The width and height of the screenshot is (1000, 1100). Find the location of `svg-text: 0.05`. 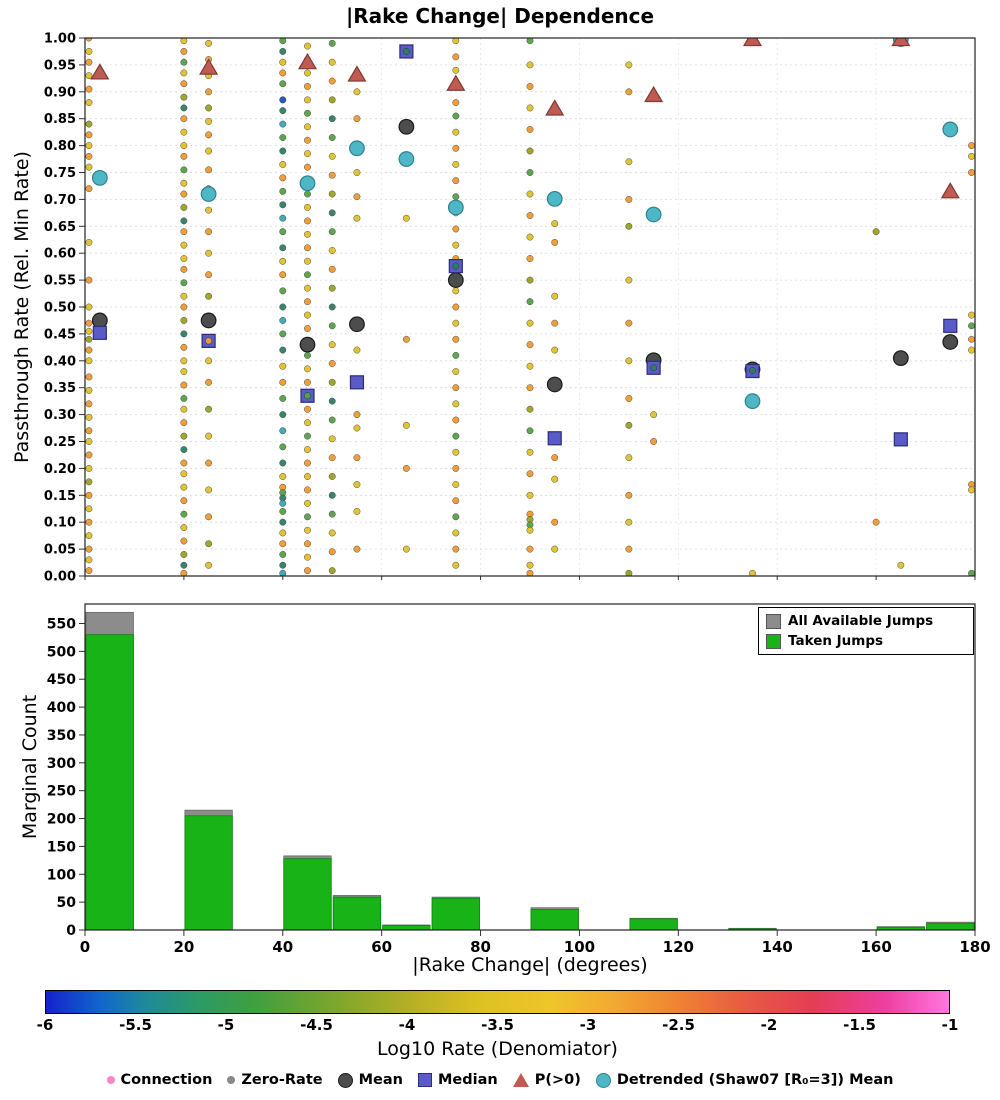

svg-text: 0.05 is located at coordinates (60, 550).